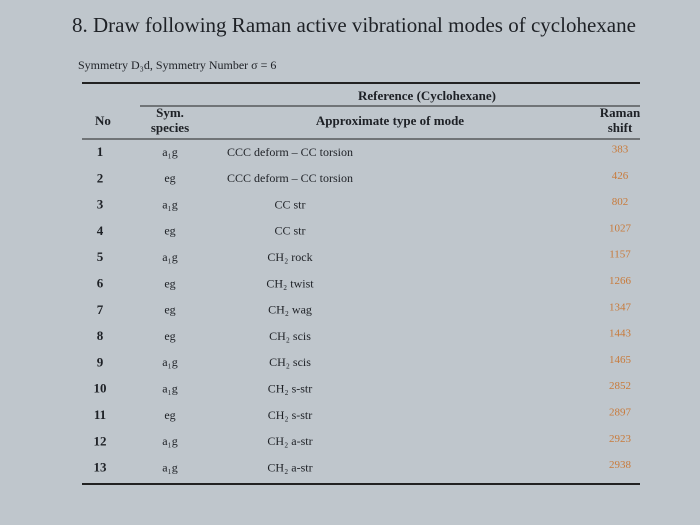 The height and width of the screenshot is (525, 700). What do you see at coordinates (620, 465) in the screenshot?
I see `raman-shift: 2938` at bounding box center [620, 465].